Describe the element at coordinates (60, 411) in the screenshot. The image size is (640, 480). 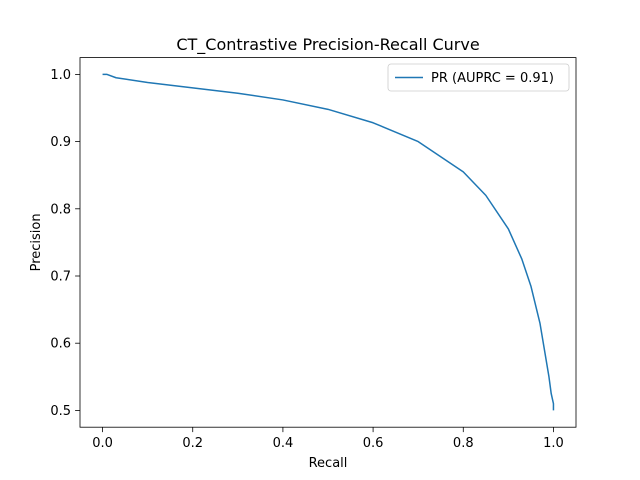
I see `y-tick-label: 0.5` at that location.